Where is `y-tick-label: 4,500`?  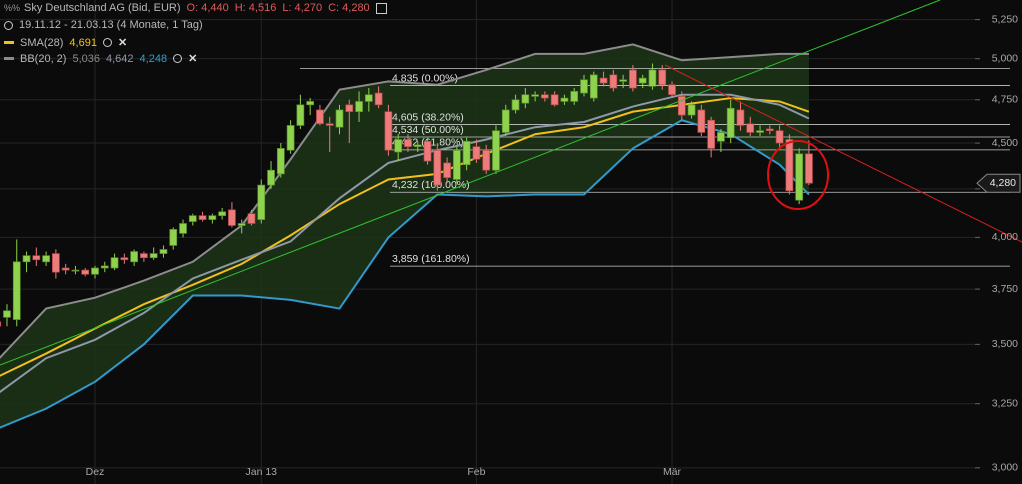 y-tick-label: 4,500 is located at coordinates (1005, 143).